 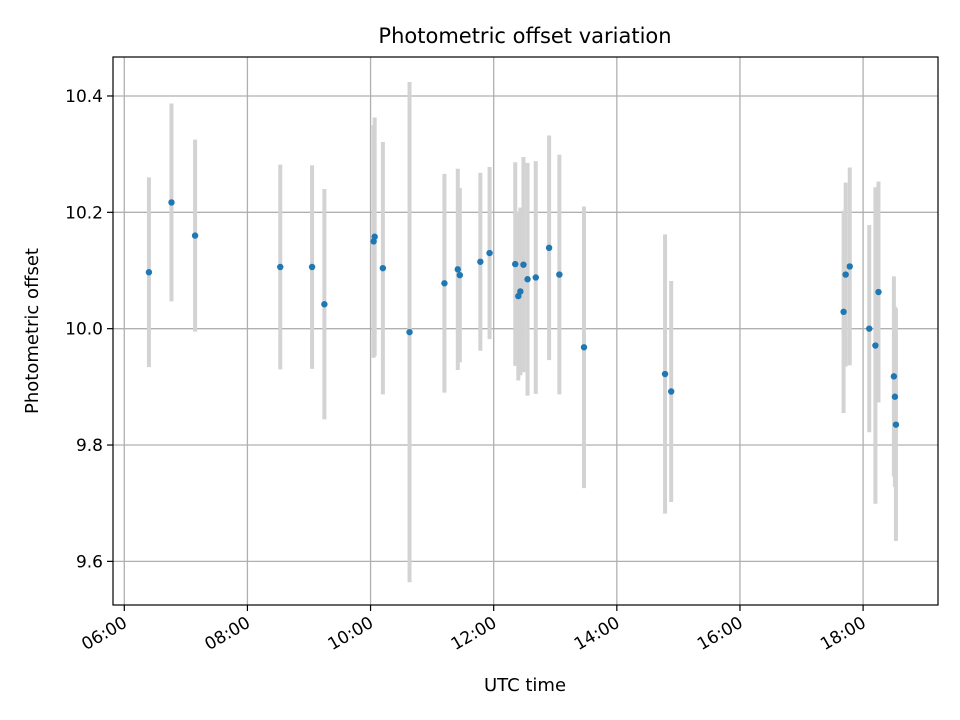 What do you see at coordinates (84, 213) in the screenshot?
I see `y-tick-label: 10.2` at bounding box center [84, 213].